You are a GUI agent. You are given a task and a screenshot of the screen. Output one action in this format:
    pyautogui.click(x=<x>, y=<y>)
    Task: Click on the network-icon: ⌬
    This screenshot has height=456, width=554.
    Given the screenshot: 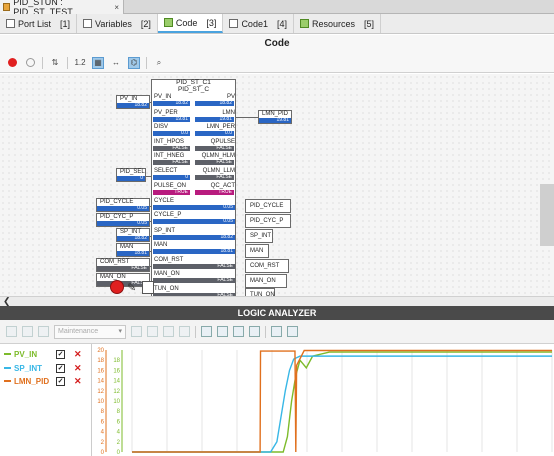 What is the action you would take?
    pyautogui.click(x=134, y=62)
    